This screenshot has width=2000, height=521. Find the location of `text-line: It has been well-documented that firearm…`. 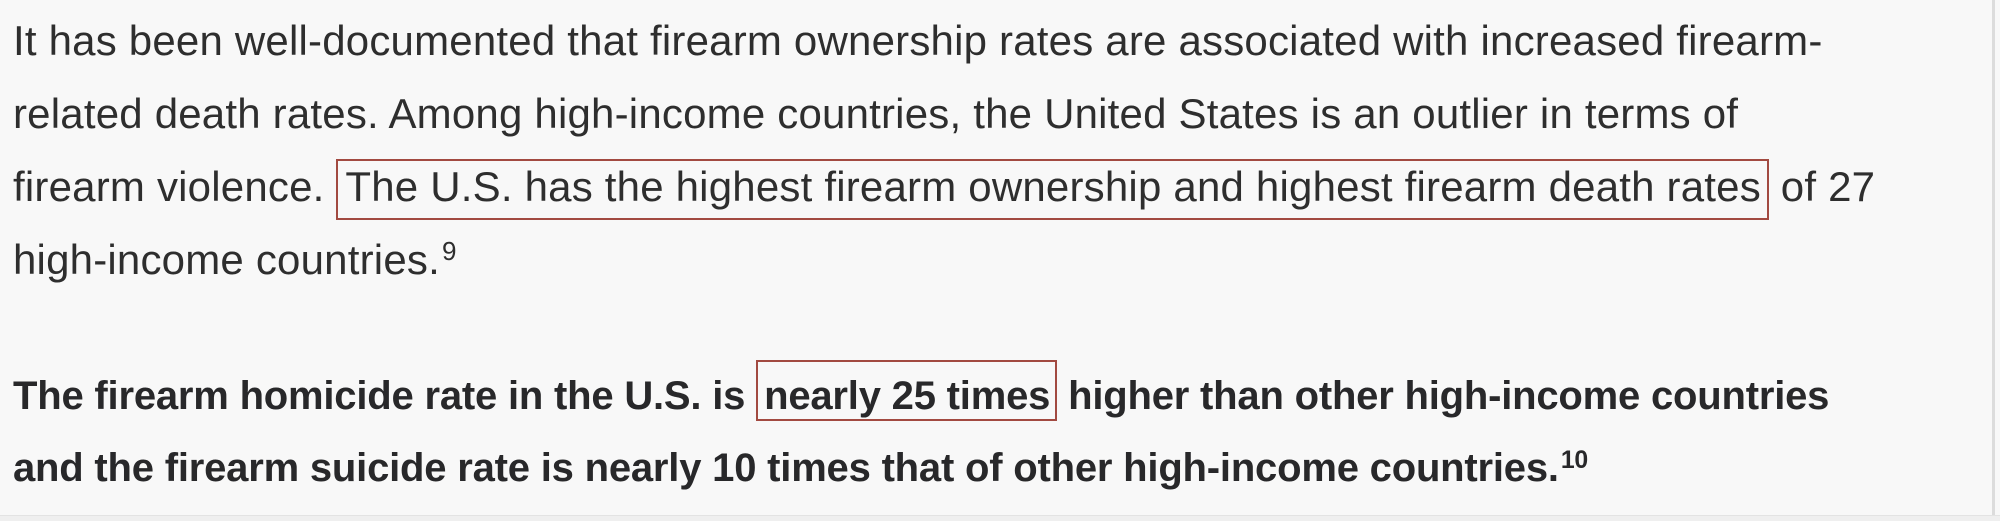

text-line: It has been well-documented that firearm… is located at coordinates (1006, 40).